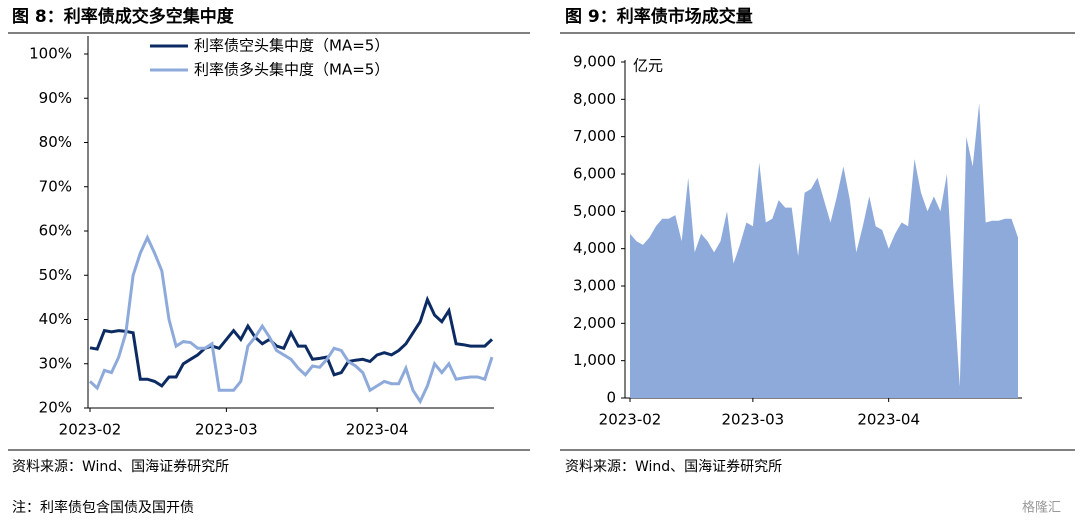  Describe the element at coordinates (55, 231) in the screenshot. I see `y-tick-label: 60%` at that location.